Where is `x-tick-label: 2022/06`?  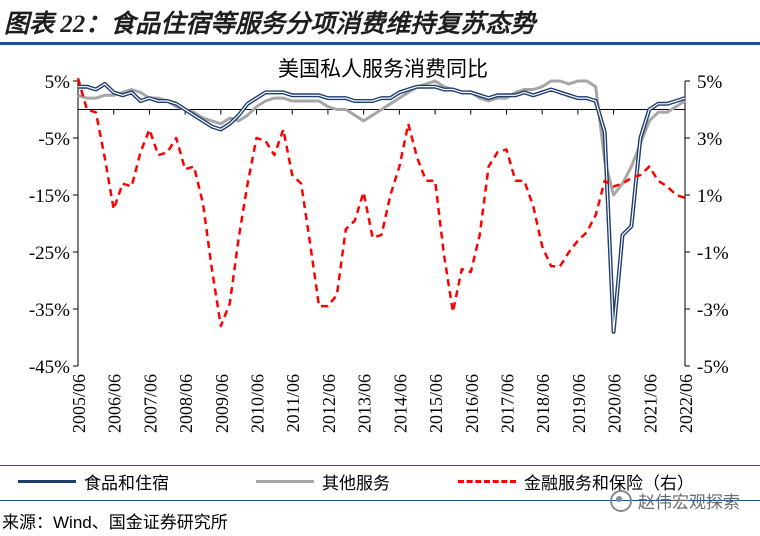 x-tick-label: 2022/06 is located at coordinates (686, 403).